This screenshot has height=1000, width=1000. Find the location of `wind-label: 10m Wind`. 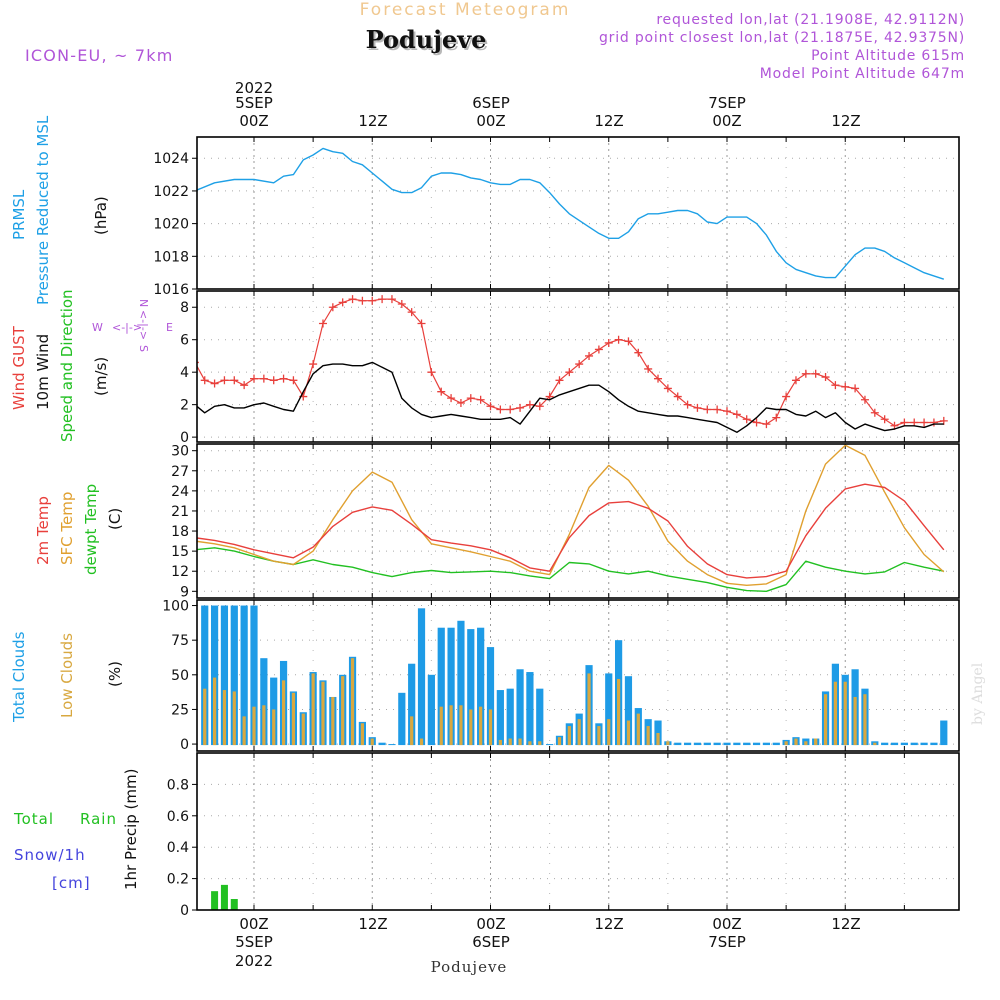

wind-label: 10m Wind is located at coordinates (43, 372).